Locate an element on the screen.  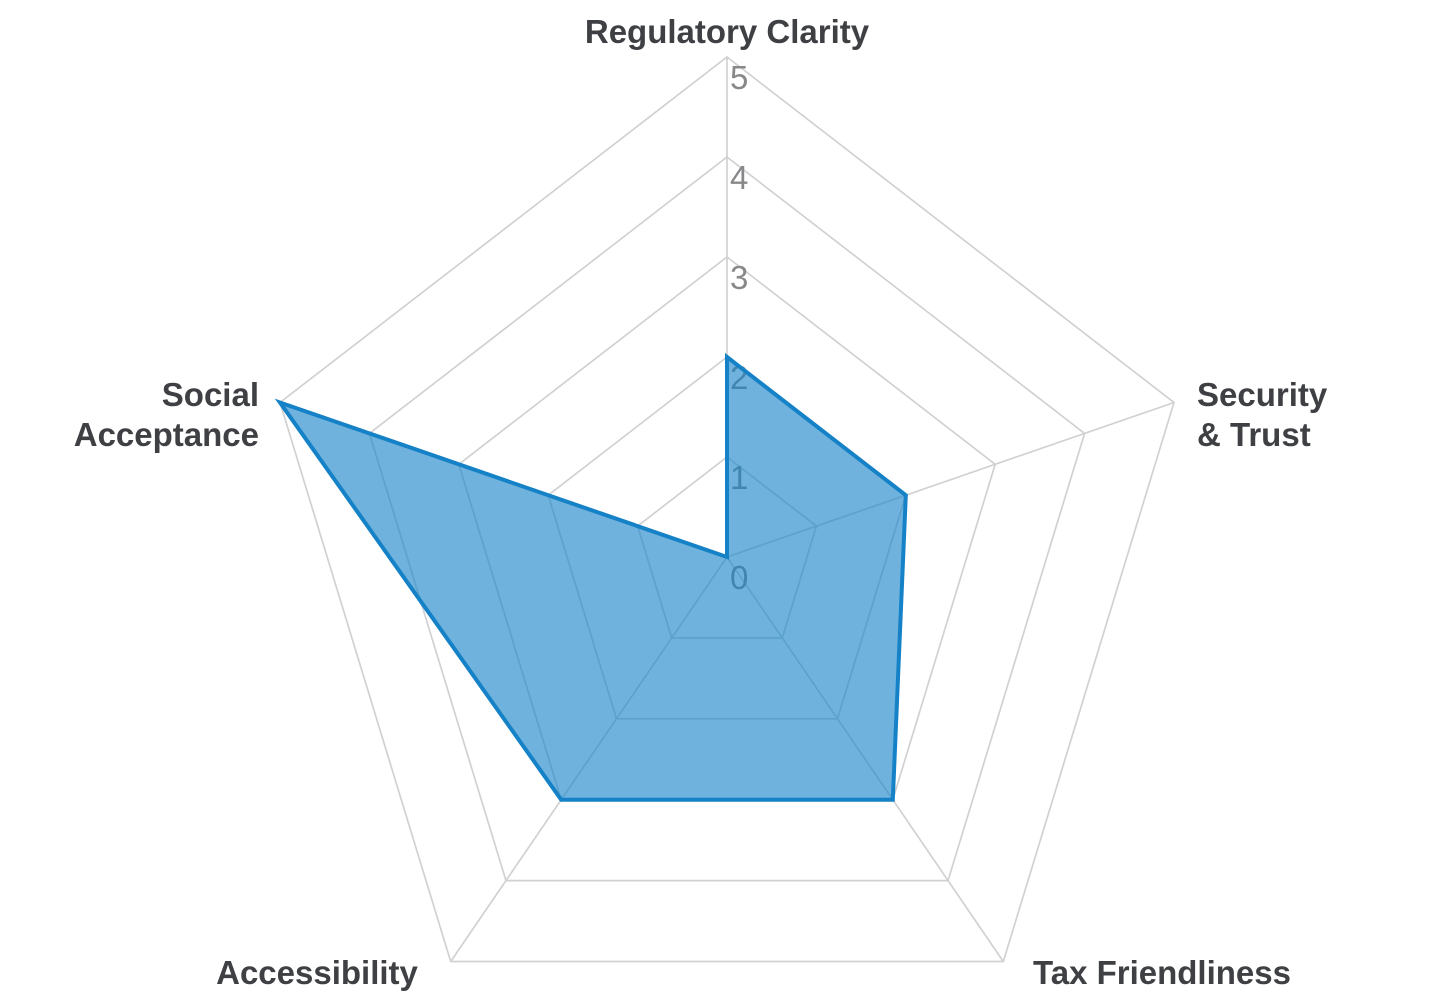
axis-label-text: Accessibility is located at coordinates (317, 972).